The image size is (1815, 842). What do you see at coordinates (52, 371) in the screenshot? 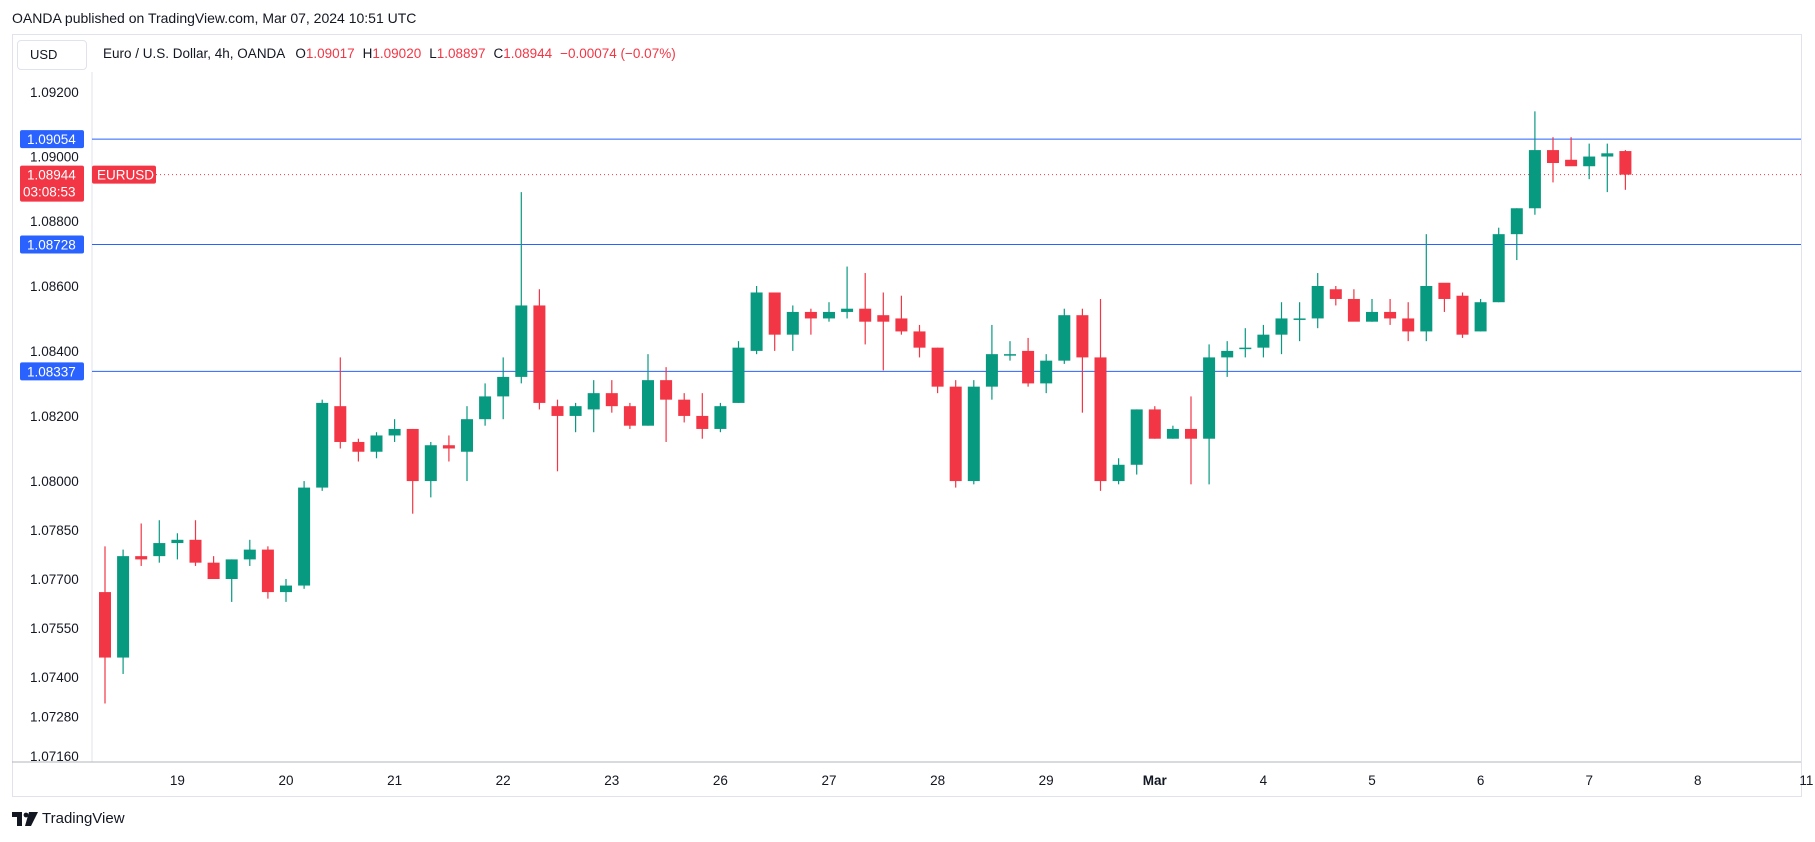
I see `level-price-tag` at bounding box center [52, 371].